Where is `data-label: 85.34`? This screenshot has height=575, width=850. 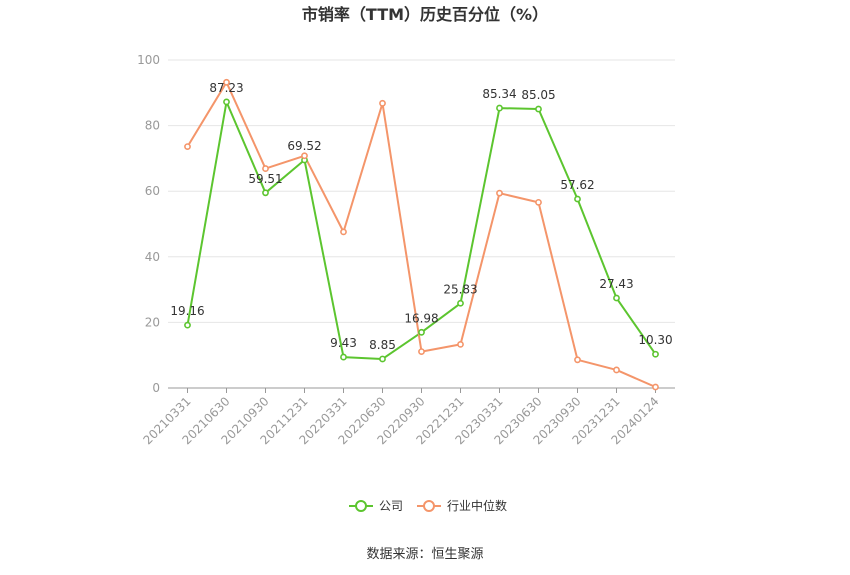 data-label: 85.34 is located at coordinates (499, 94).